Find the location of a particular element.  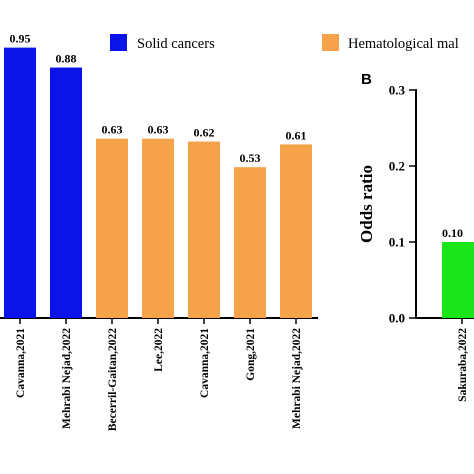

x-tick-label-6: Gong,2021 is located at coordinates (251, 354).